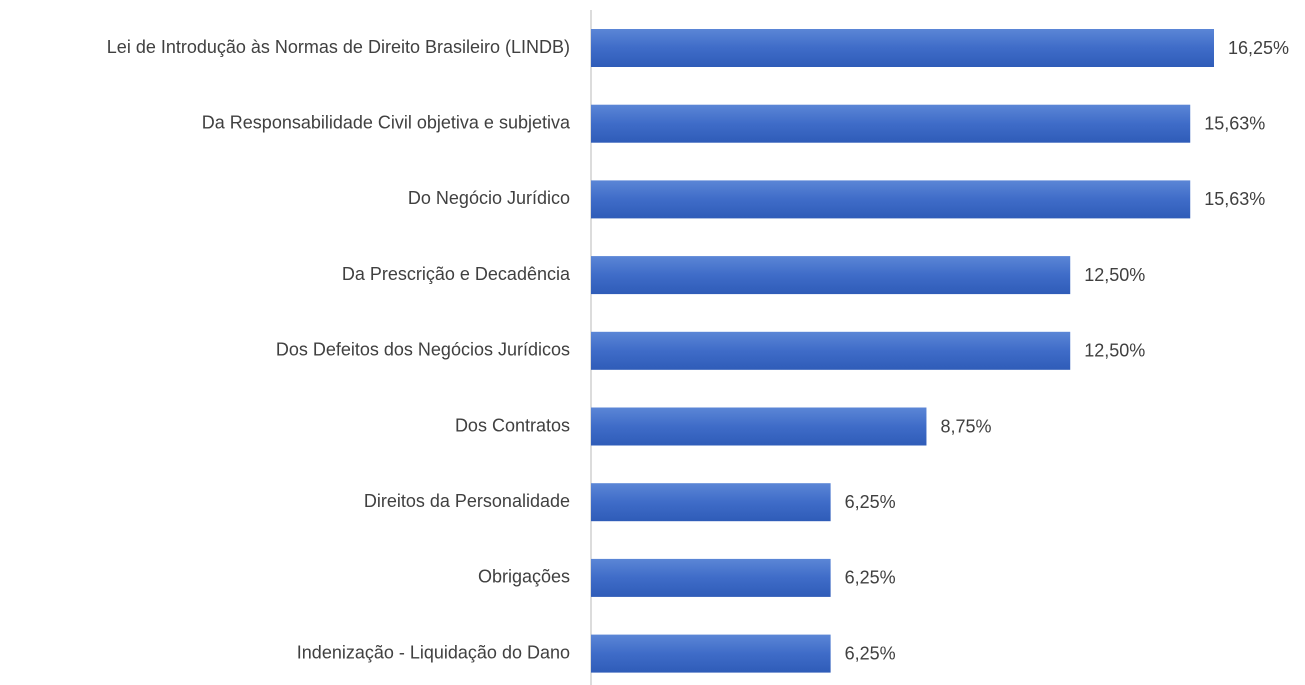  Describe the element at coordinates (965, 426) in the screenshot. I see `value-label: 8,75%` at that location.